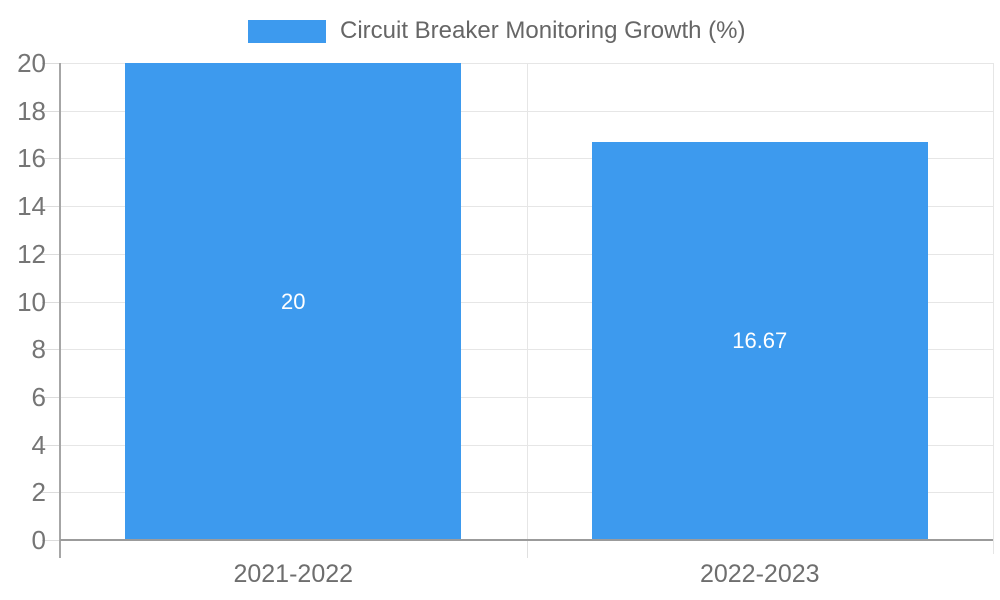 This screenshot has height=600, width=1000. I want to click on y-axis-tick-label: 10, so click(31, 301).